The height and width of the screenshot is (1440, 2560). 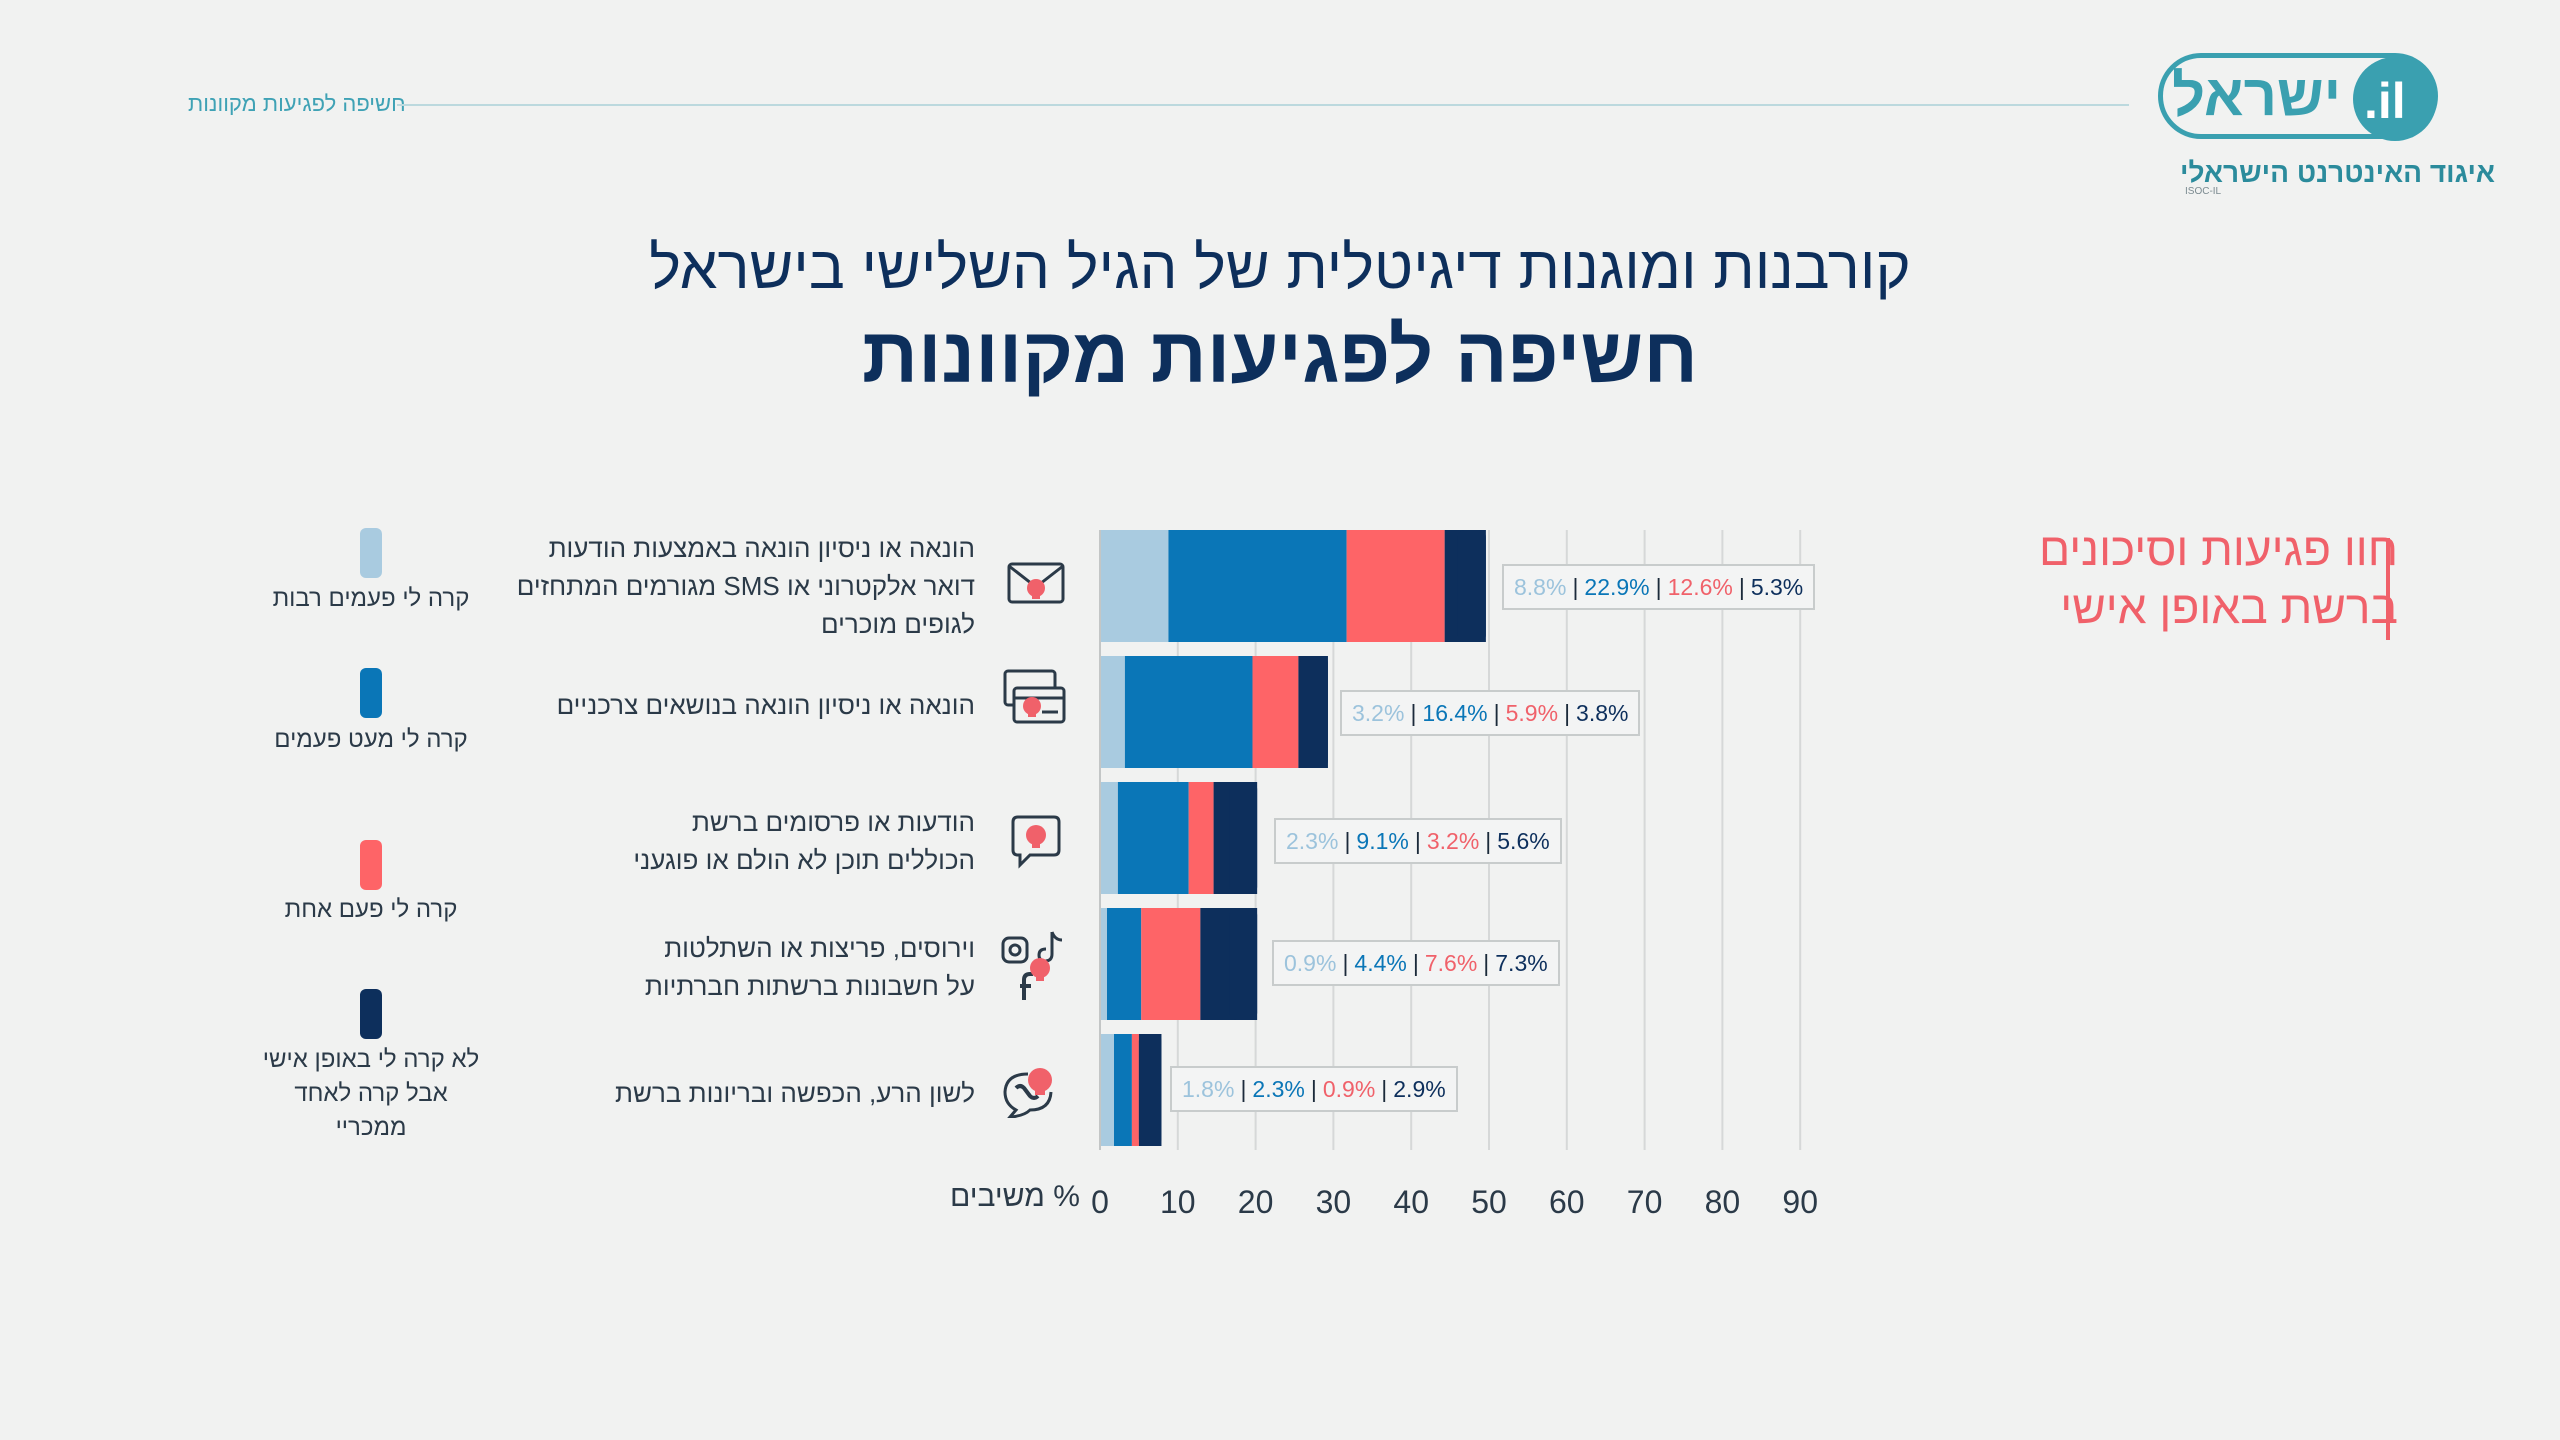 I want to click on legend-swatch-acquaintance, so click(x=371, y=1014).